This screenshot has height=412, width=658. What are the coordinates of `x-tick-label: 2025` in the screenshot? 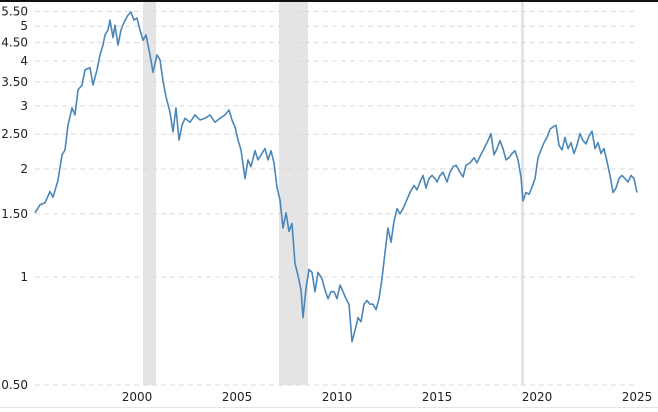 It's located at (637, 397).